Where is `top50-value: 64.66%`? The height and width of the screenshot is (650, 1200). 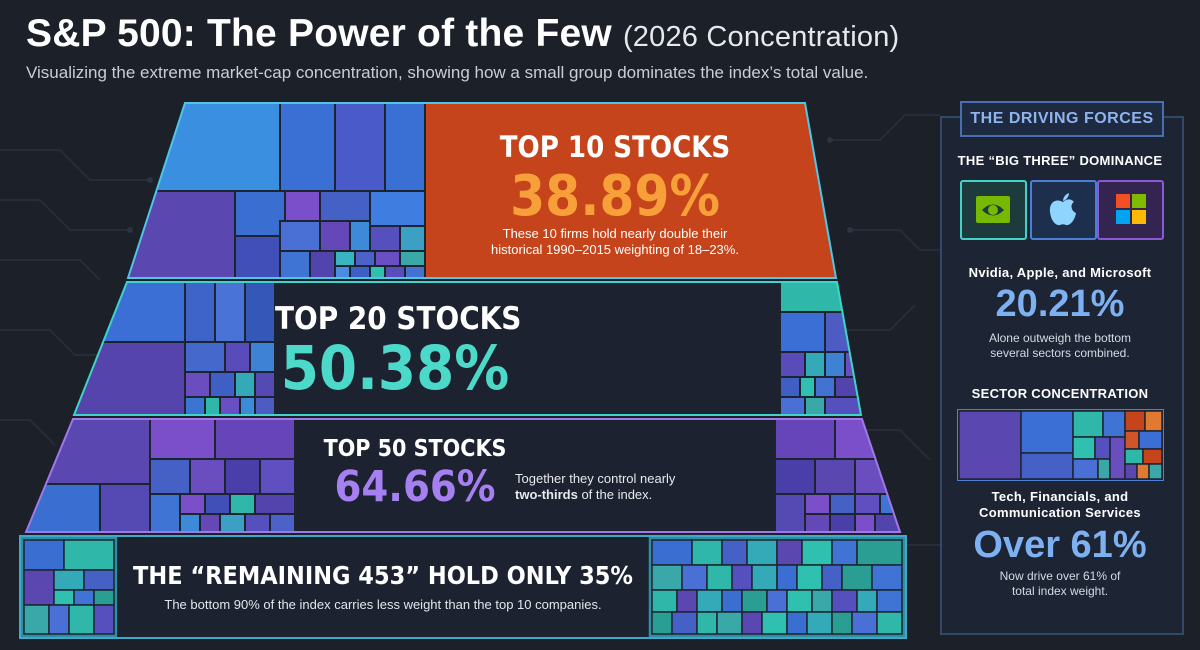
top50-value: 64.66% is located at coordinates (415, 487).